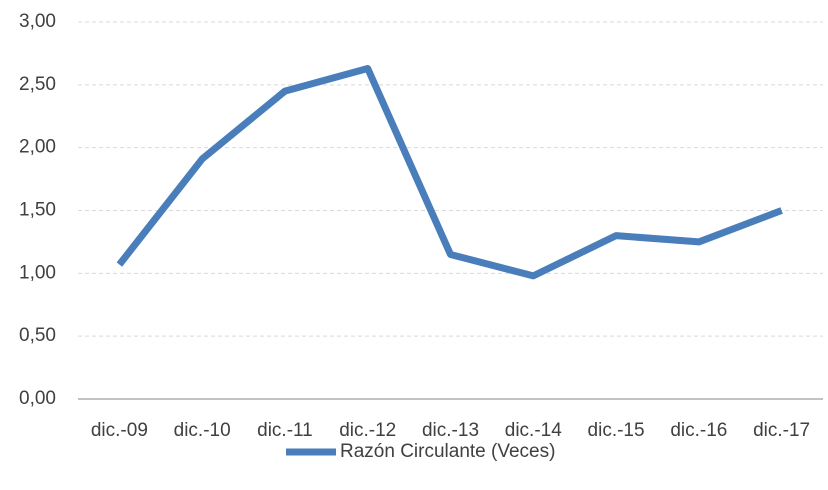 The width and height of the screenshot is (828, 490). I want to click on x-tick-label: dic.-15, so click(616, 430).